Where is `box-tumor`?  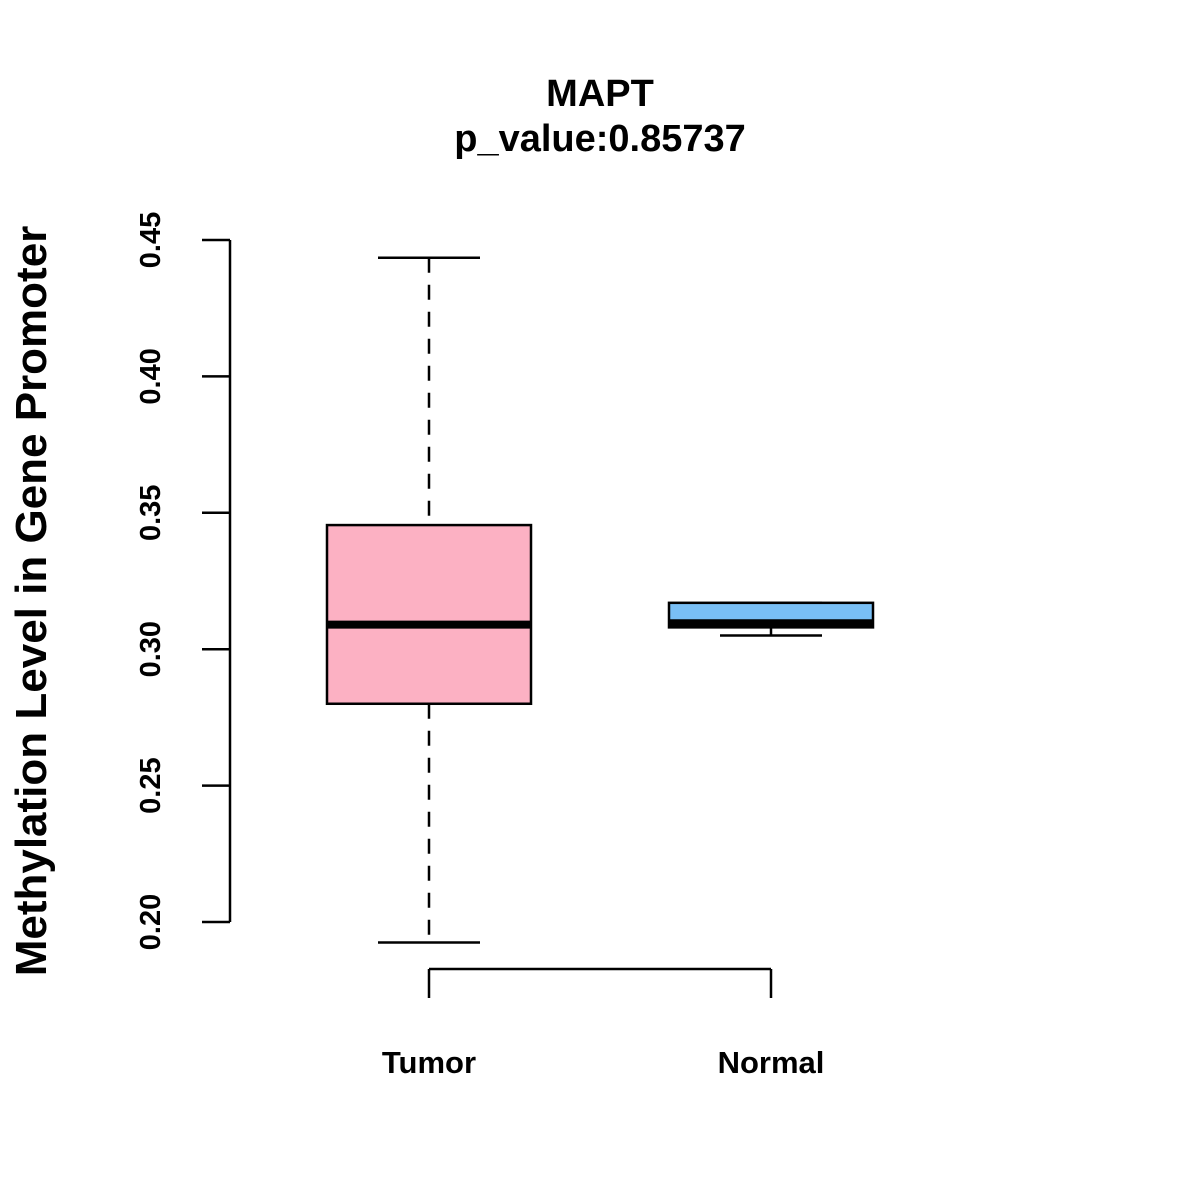 box-tumor is located at coordinates (429, 600).